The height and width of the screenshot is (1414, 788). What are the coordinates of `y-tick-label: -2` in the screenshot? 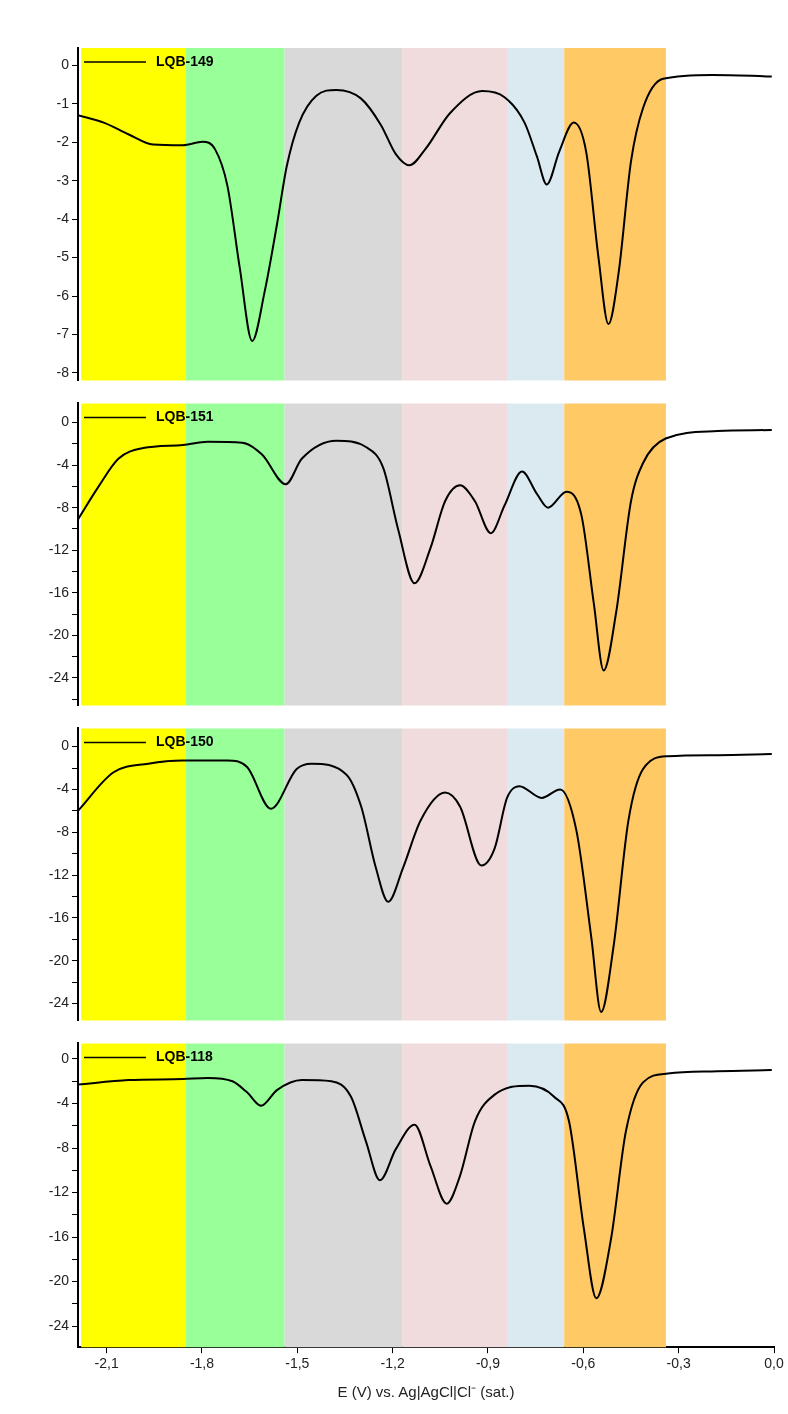 It's located at (63, 141).